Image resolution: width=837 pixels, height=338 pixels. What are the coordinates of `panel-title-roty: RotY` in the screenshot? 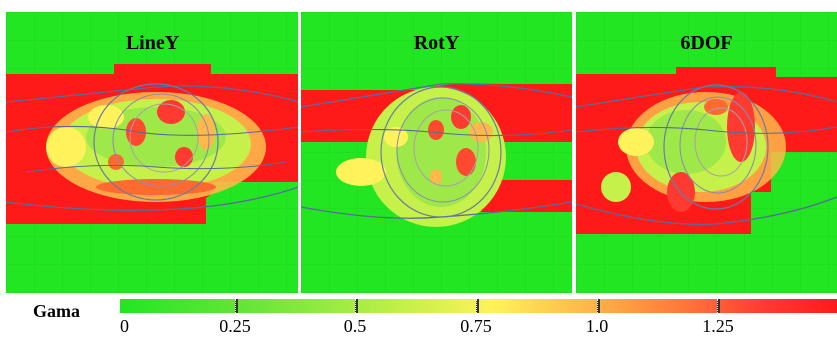 It's located at (436, 43).